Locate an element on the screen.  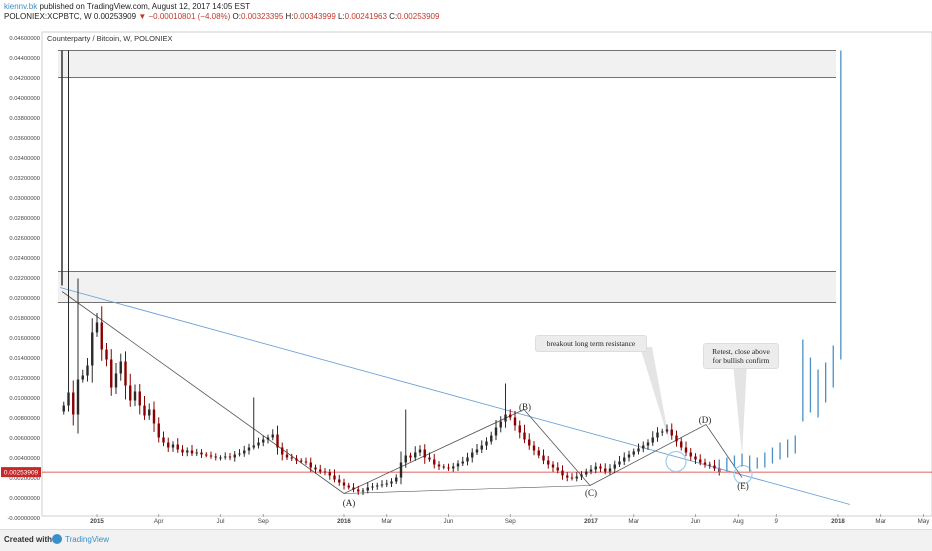
x-tick-label: May is located at coordinates (924, 521).